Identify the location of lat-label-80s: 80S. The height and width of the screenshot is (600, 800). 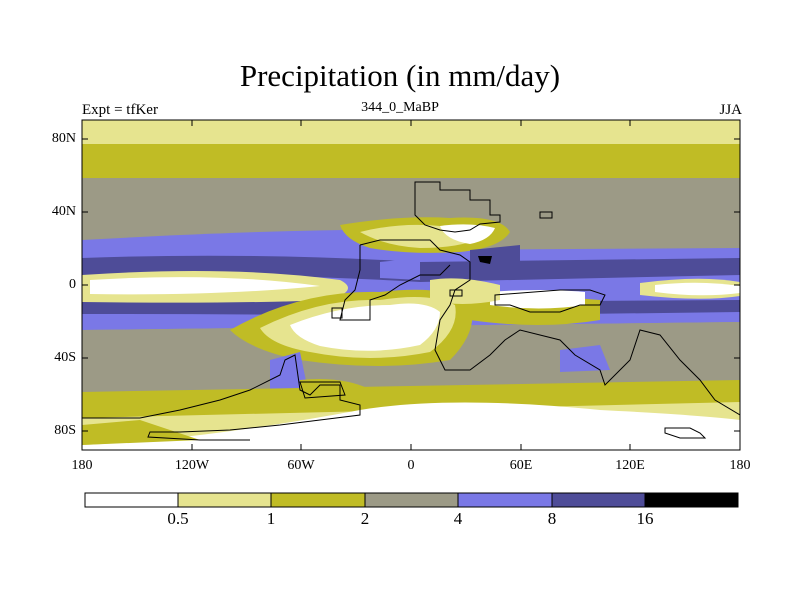
(65, 430).